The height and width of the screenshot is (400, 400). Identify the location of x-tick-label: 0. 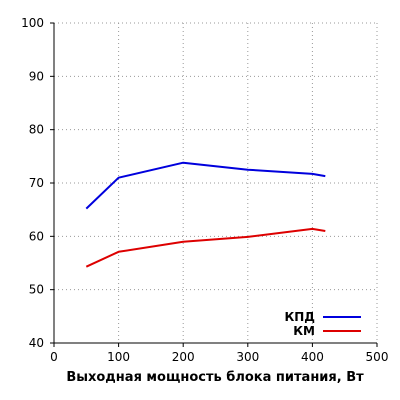
(54, 357).